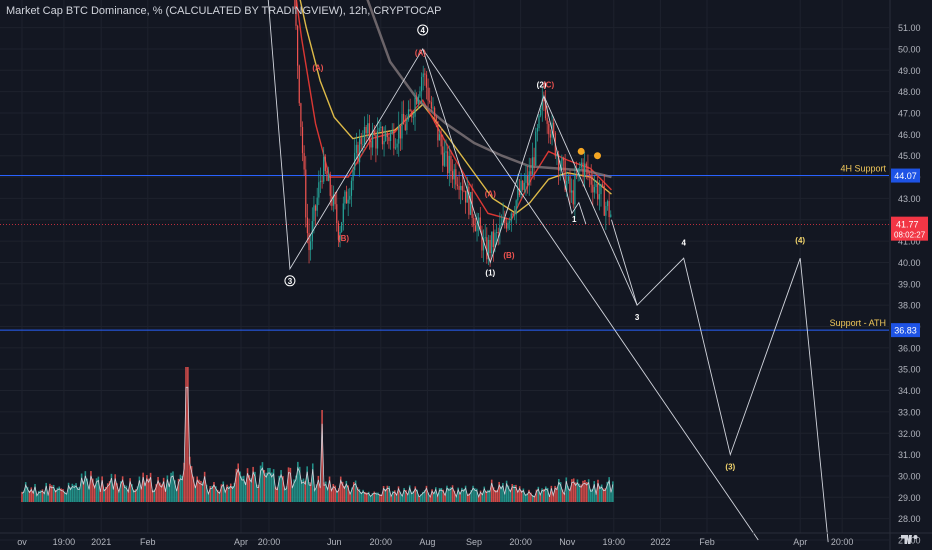 Image resolution: width=932 pixels, height=550 pixels. I want to click on wave-label: (B), so click(343, 238).